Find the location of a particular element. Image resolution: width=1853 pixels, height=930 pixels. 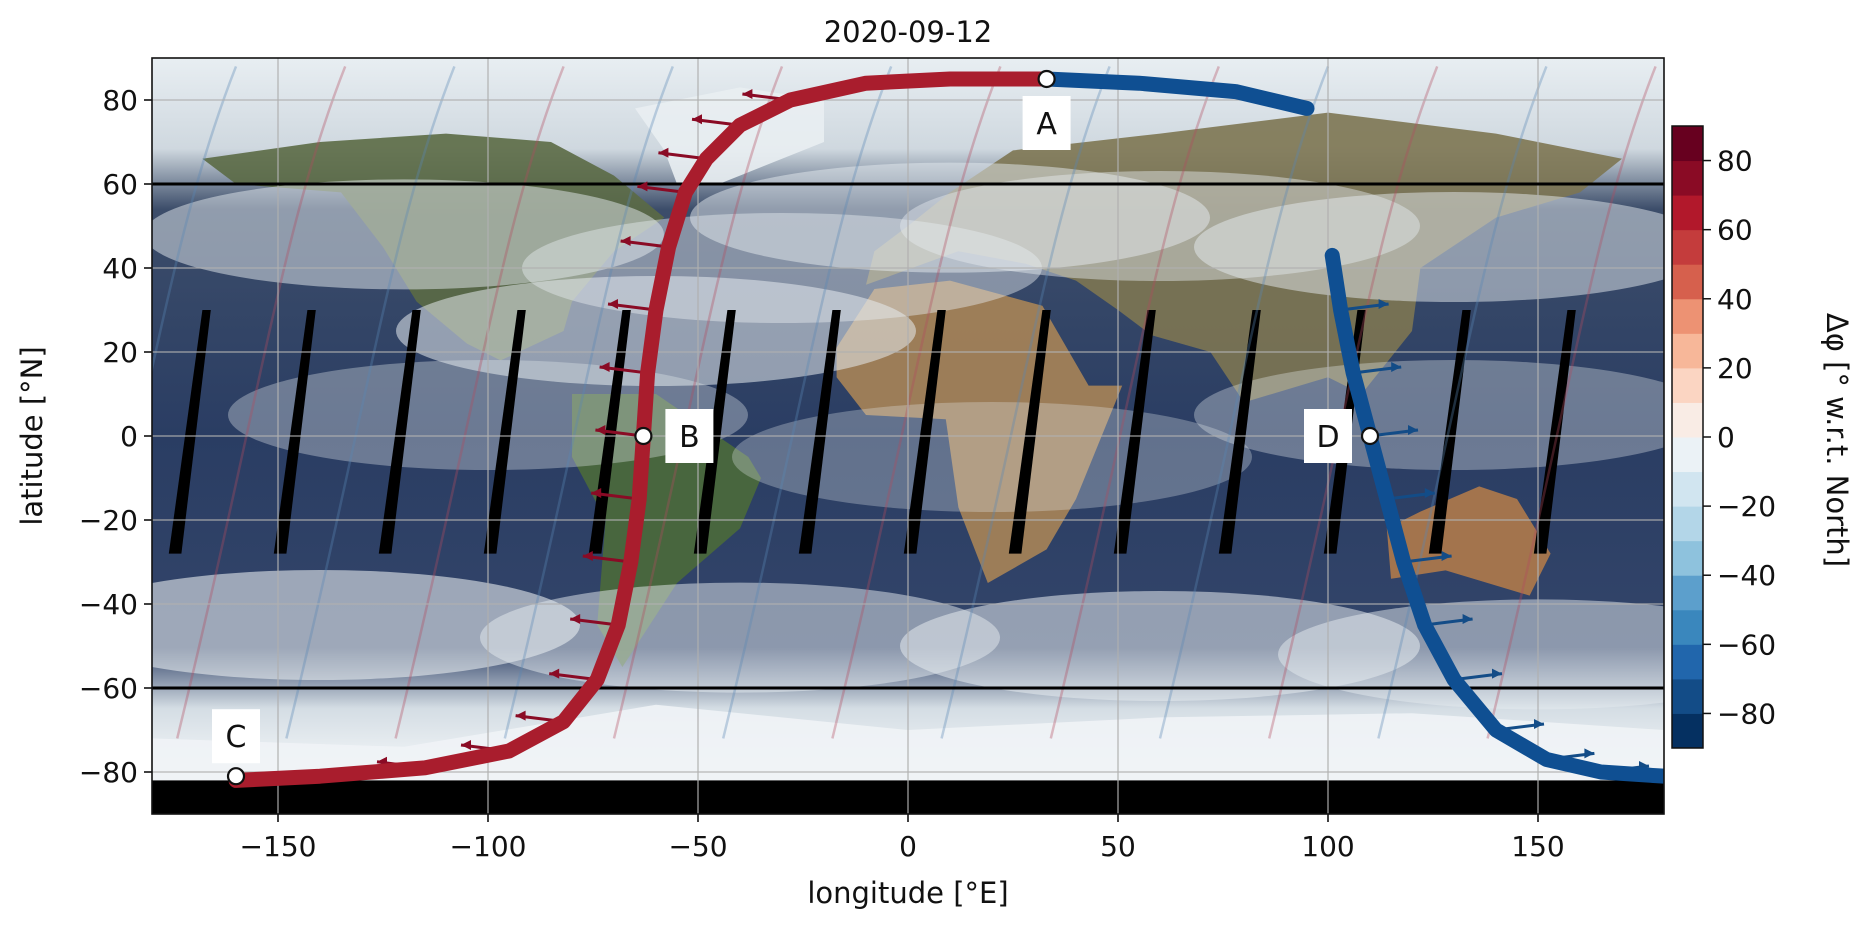

y-tick-label-2: −40 is located at coordinates (108, 604).